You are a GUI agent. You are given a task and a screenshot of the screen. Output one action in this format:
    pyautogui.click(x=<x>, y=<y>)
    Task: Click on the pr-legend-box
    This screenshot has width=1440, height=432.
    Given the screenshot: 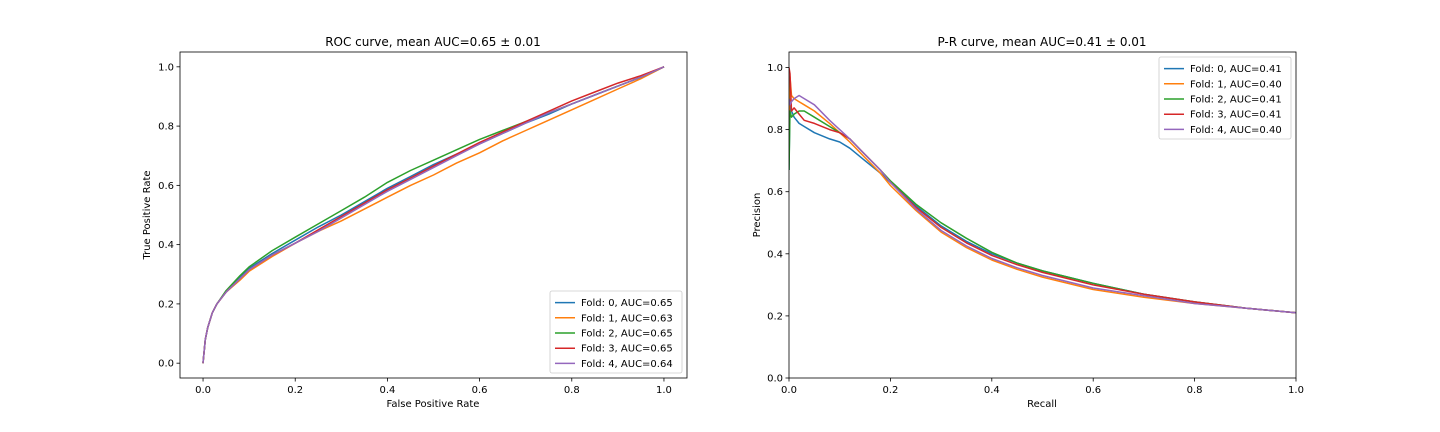 What is the action you would take?
    pyautogui.click(x=1225, y=98)
    